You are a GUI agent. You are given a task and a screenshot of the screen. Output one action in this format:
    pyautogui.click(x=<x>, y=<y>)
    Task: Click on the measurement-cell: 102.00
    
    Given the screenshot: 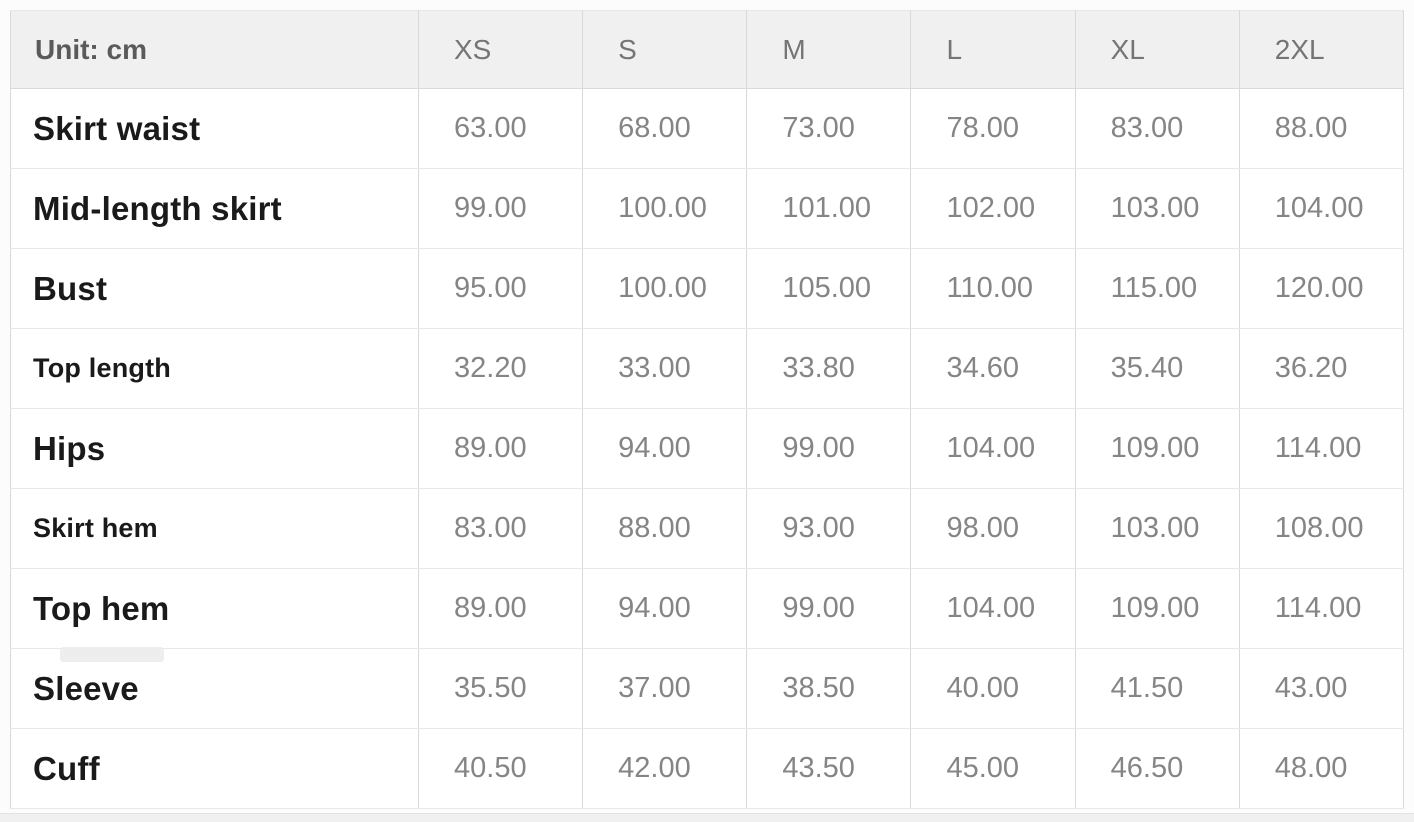 What is the action you would take?
    pyautogui.click(x=993, y=208)
    